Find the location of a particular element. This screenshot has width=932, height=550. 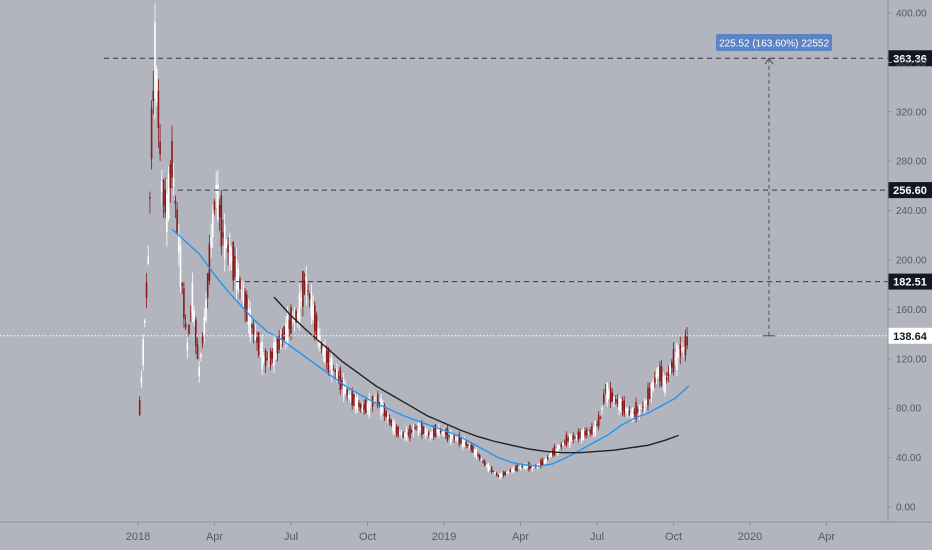

x-tick-label: Oct is located at coordinates (367, 537).